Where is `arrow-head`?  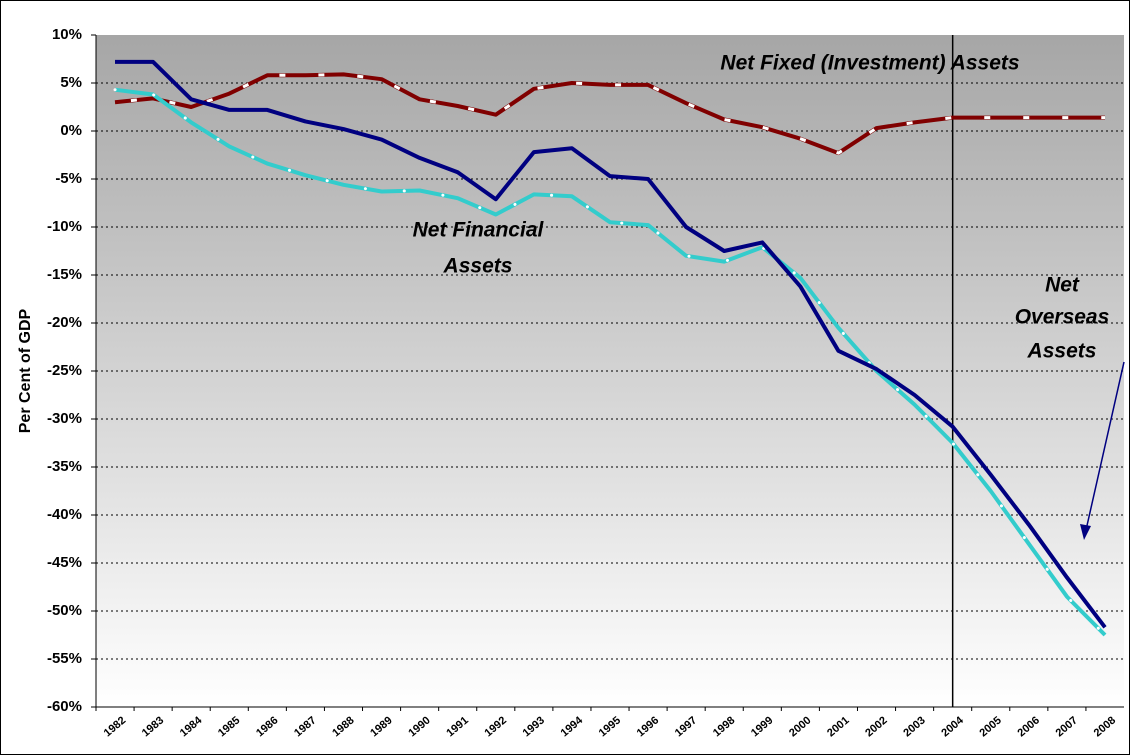
arrow-head is located at coordinates (1085, 532).